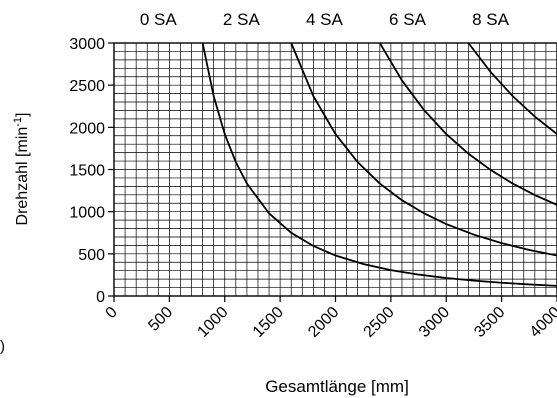 The width and height of the screenshot is (557, 398). What do you see at coordinates (489, 322) in the screenshot?
I see `x-tick-label: 3500` at bounding box center [489, 322].